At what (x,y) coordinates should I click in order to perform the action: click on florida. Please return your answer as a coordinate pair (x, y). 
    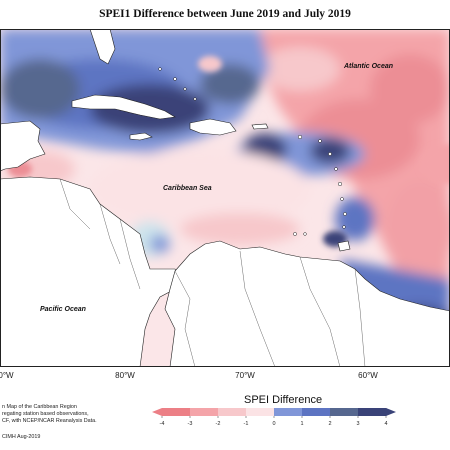
    Looking at the image, I should click on (102, 47).